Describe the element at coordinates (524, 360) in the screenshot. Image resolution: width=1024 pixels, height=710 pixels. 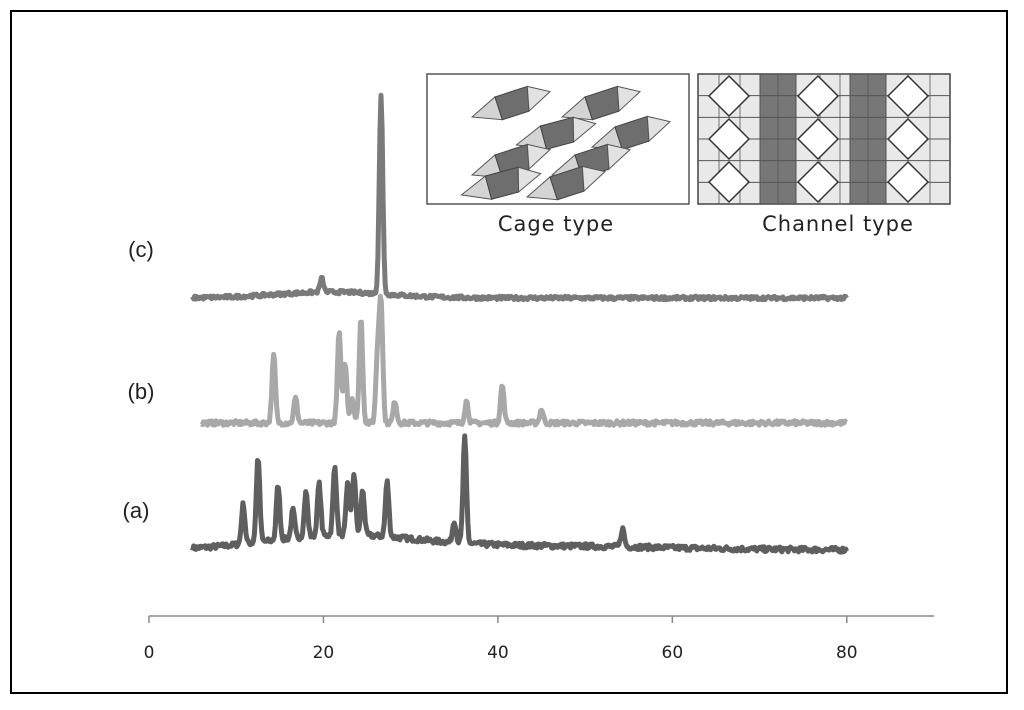
I see `series-line-b` at that location.